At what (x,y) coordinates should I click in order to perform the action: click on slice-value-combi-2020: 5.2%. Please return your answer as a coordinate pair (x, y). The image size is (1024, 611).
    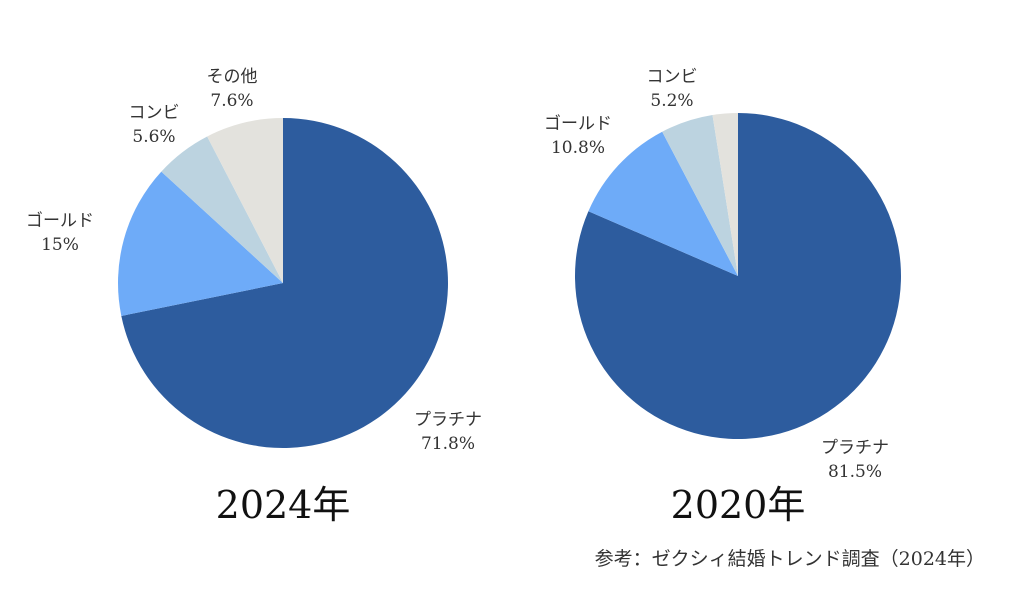
    Looking at the image, I should click on (671, 101).